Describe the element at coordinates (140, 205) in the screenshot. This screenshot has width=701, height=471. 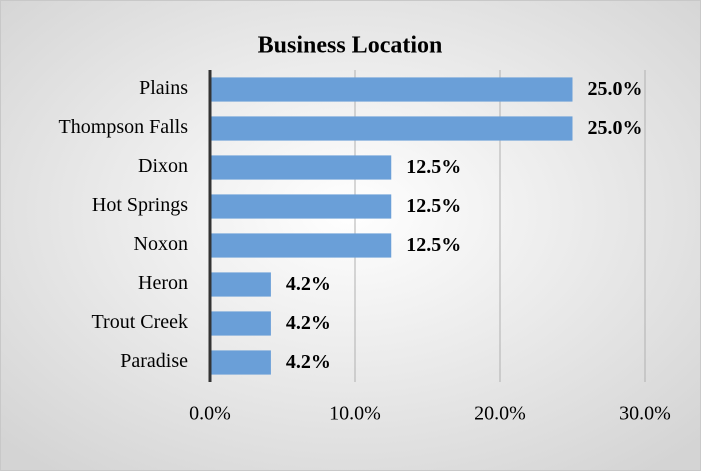
I see `y-tick-label: Hot Springs` at that location.